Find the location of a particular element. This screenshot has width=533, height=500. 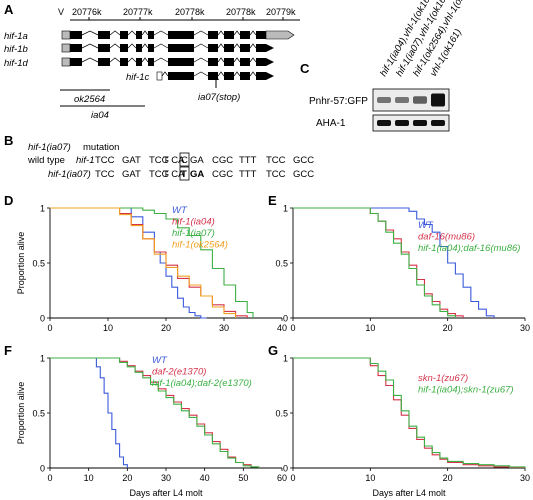

codon: C is located at coordinates (184, 160).